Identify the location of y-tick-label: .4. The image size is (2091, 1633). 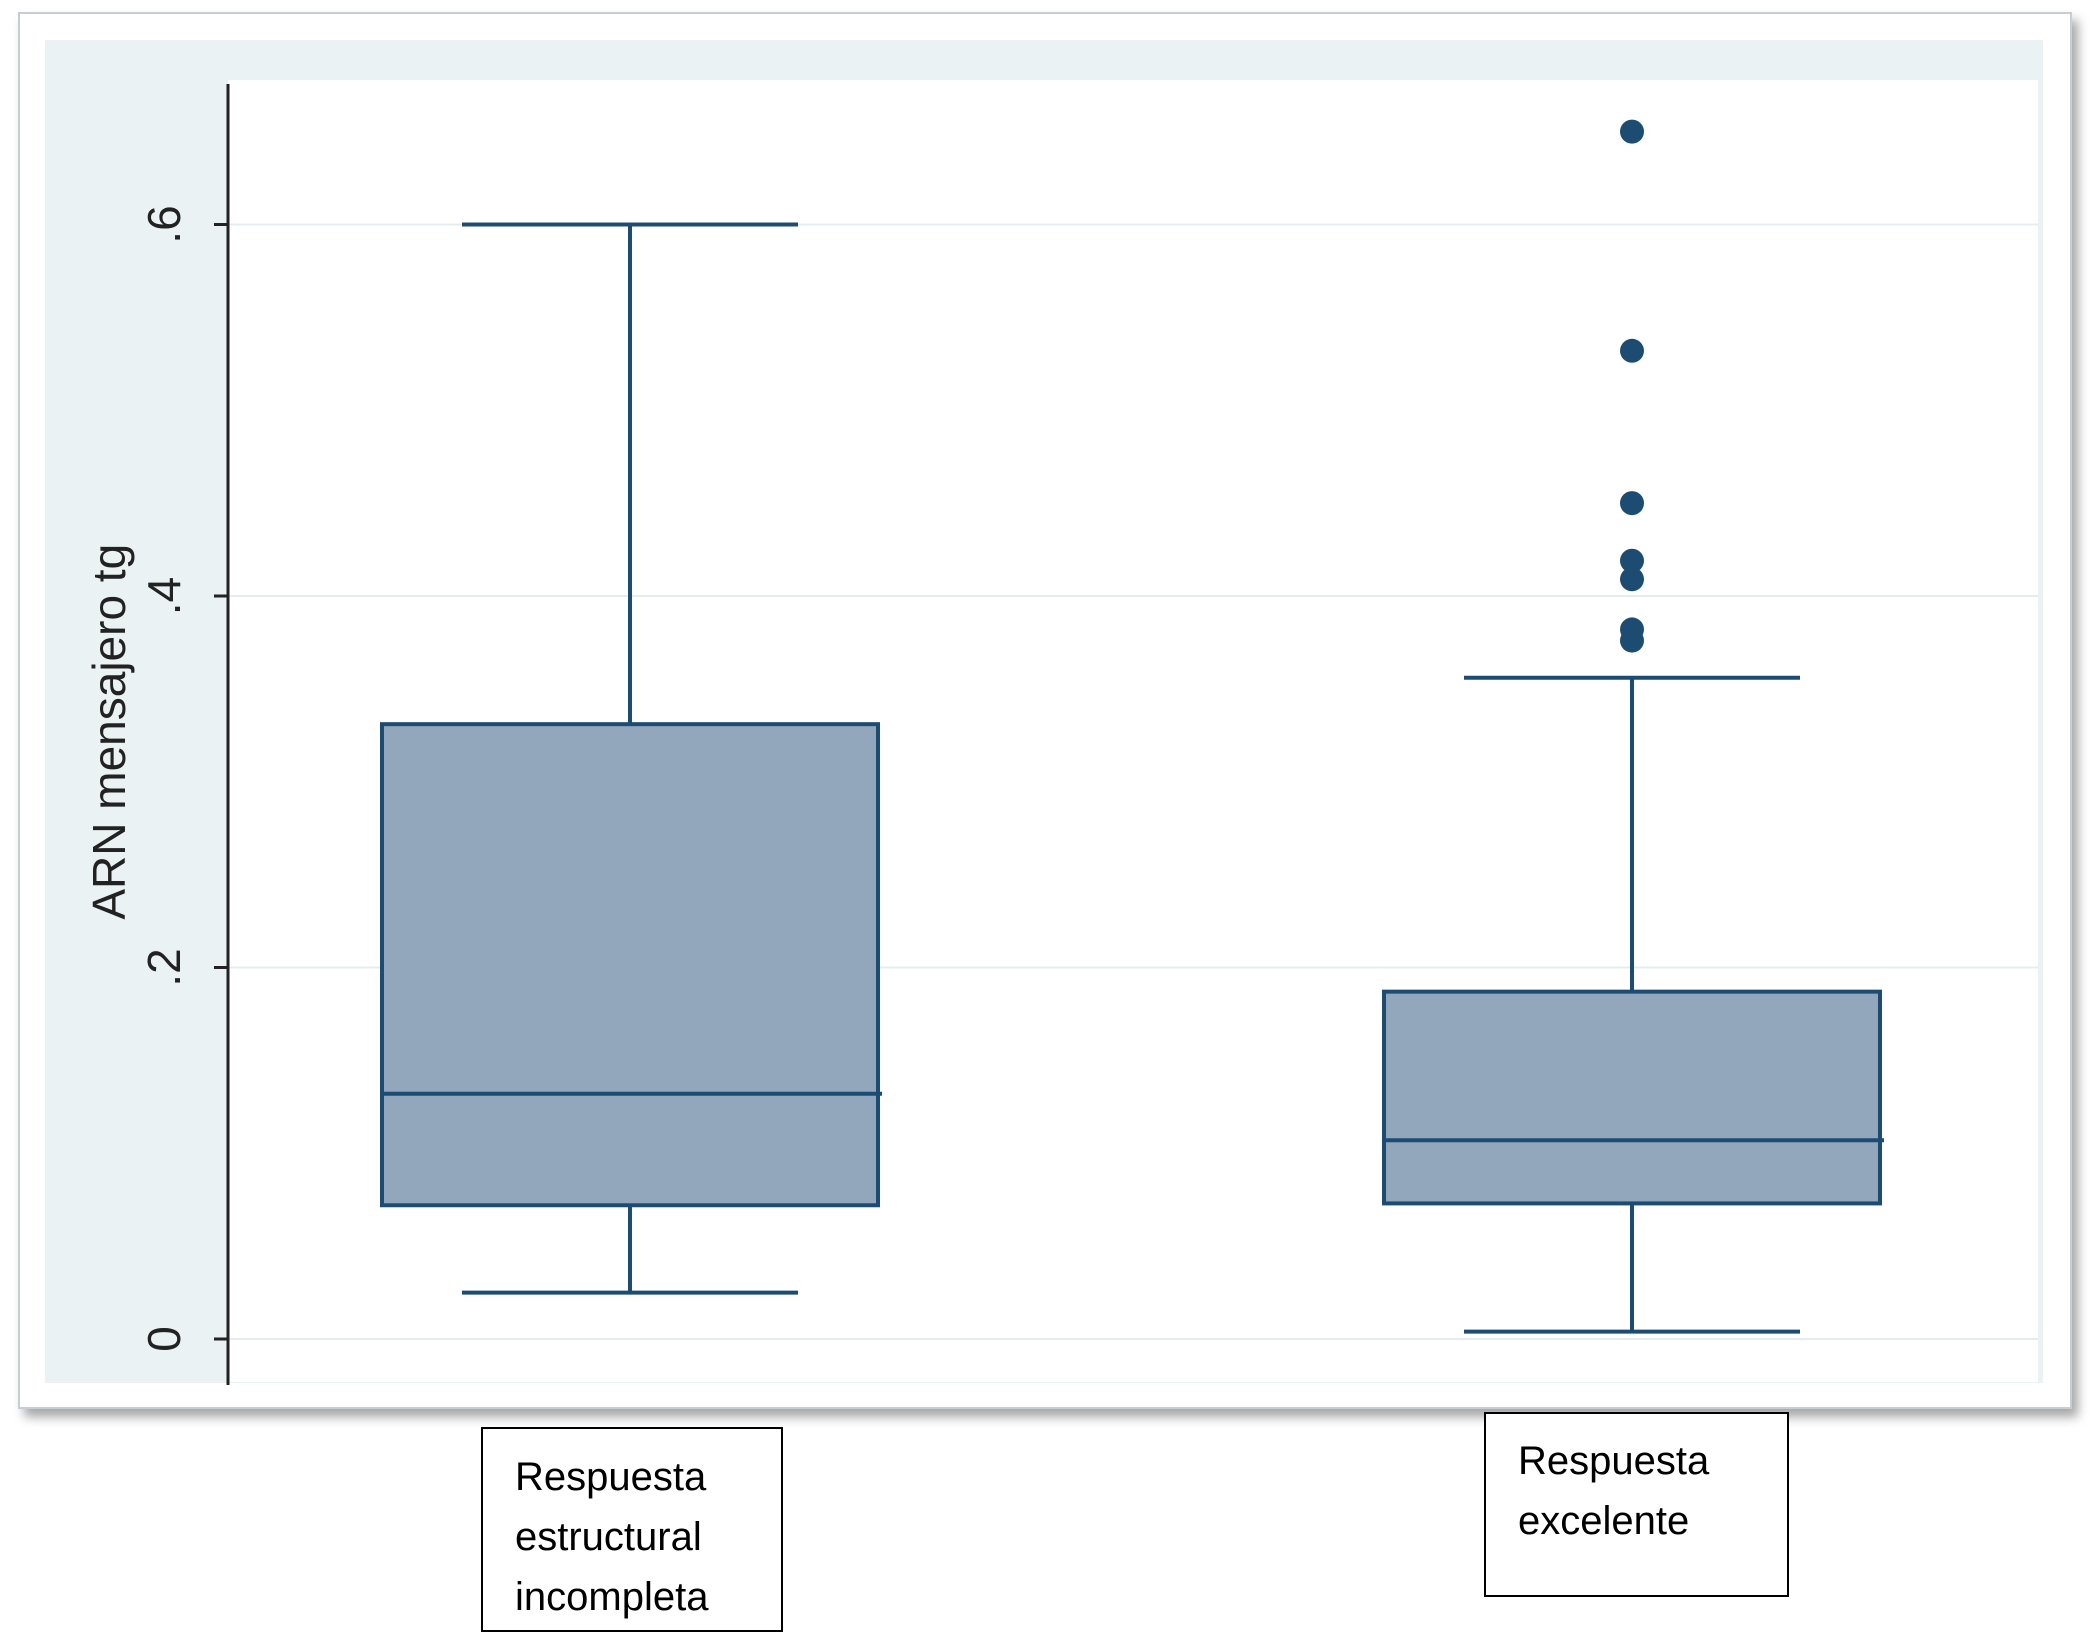
(164, 596).